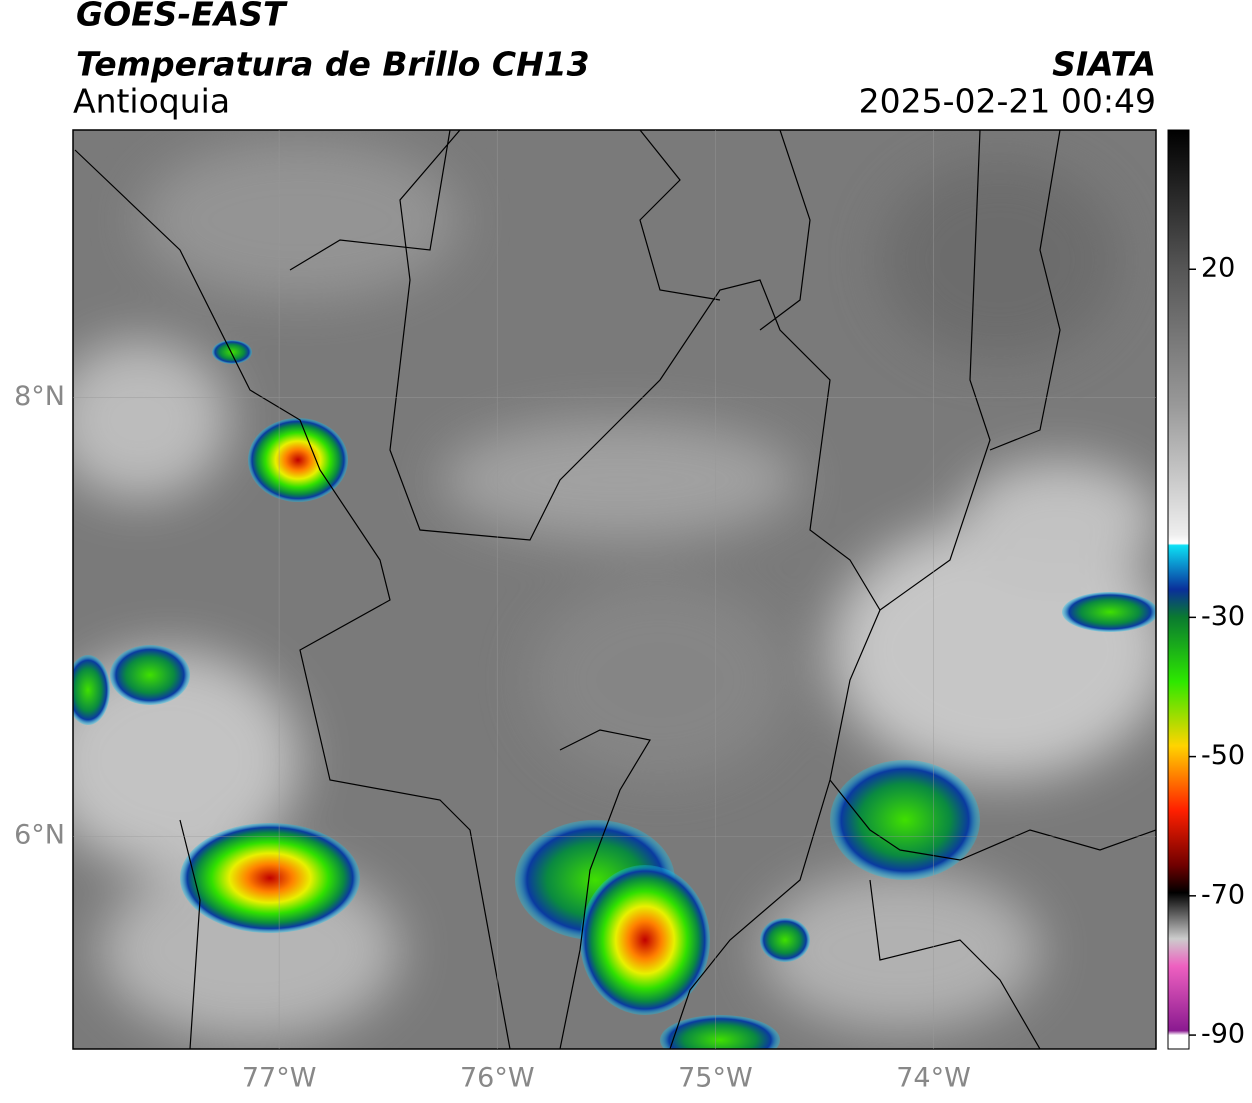  I want to click on datetime: 2025-02-21 00:49, so click(1007, 101).